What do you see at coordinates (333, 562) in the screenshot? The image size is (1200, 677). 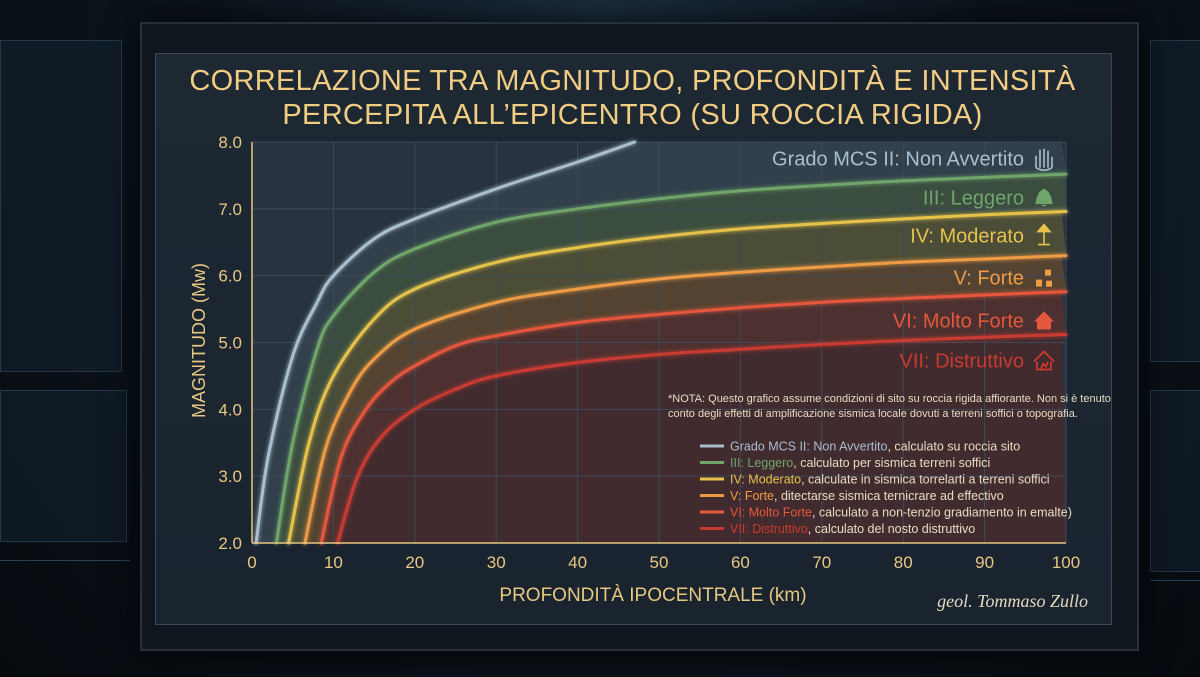 I see `x-tick-label: 10` at bounding box center [333, 562].